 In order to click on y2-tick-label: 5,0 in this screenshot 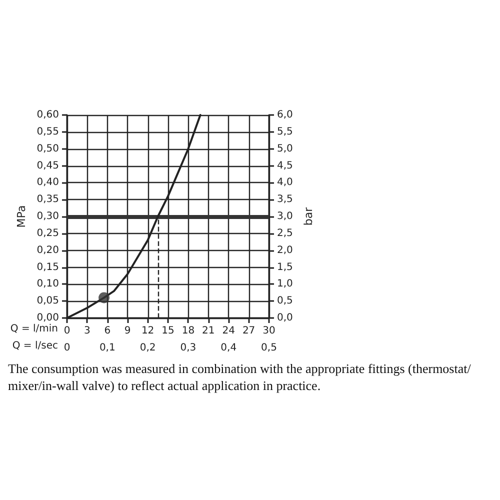, I will do `click(285, 148)`.